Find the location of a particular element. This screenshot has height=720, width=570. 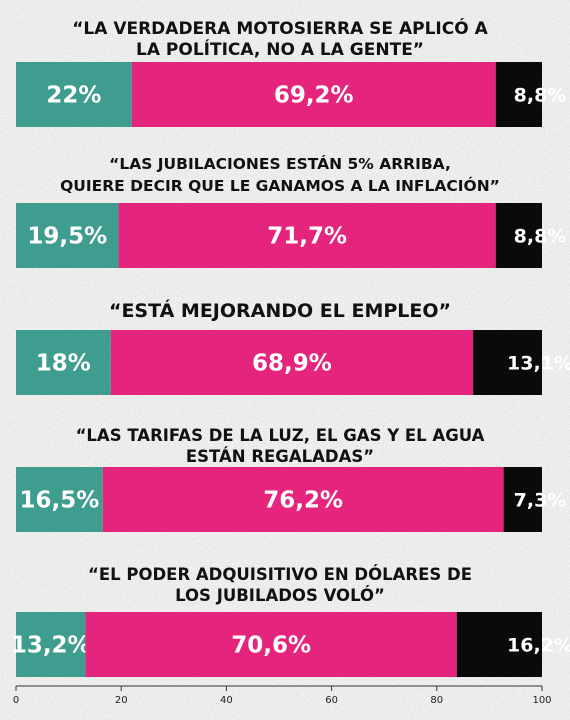

quote-line: “LAS JUBILACIONES ESTÁN 5% ARRIBA, is located at coordinates (280, 163).